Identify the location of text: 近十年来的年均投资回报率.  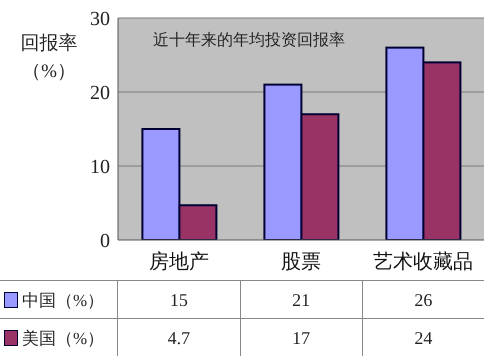
(249, 40).